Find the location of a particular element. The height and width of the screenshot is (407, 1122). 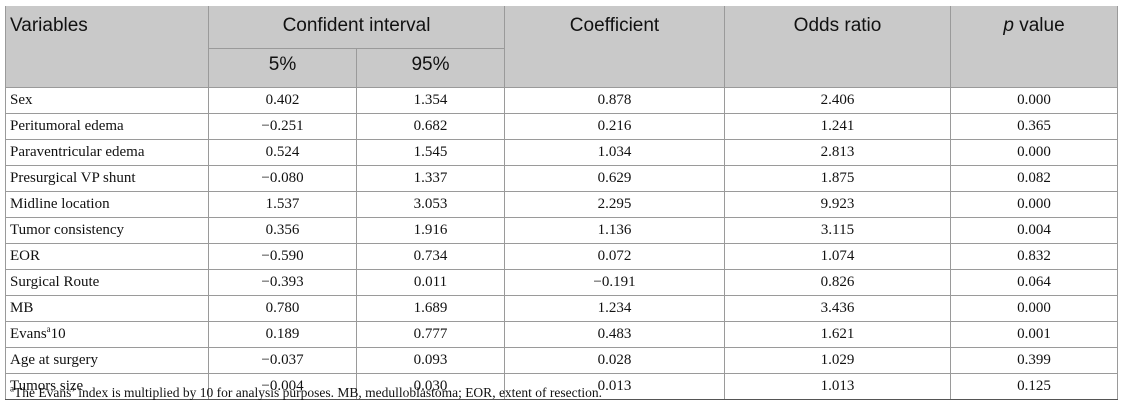

cell-odds-ratio: 3.436 is located at coordinates (837, 308).